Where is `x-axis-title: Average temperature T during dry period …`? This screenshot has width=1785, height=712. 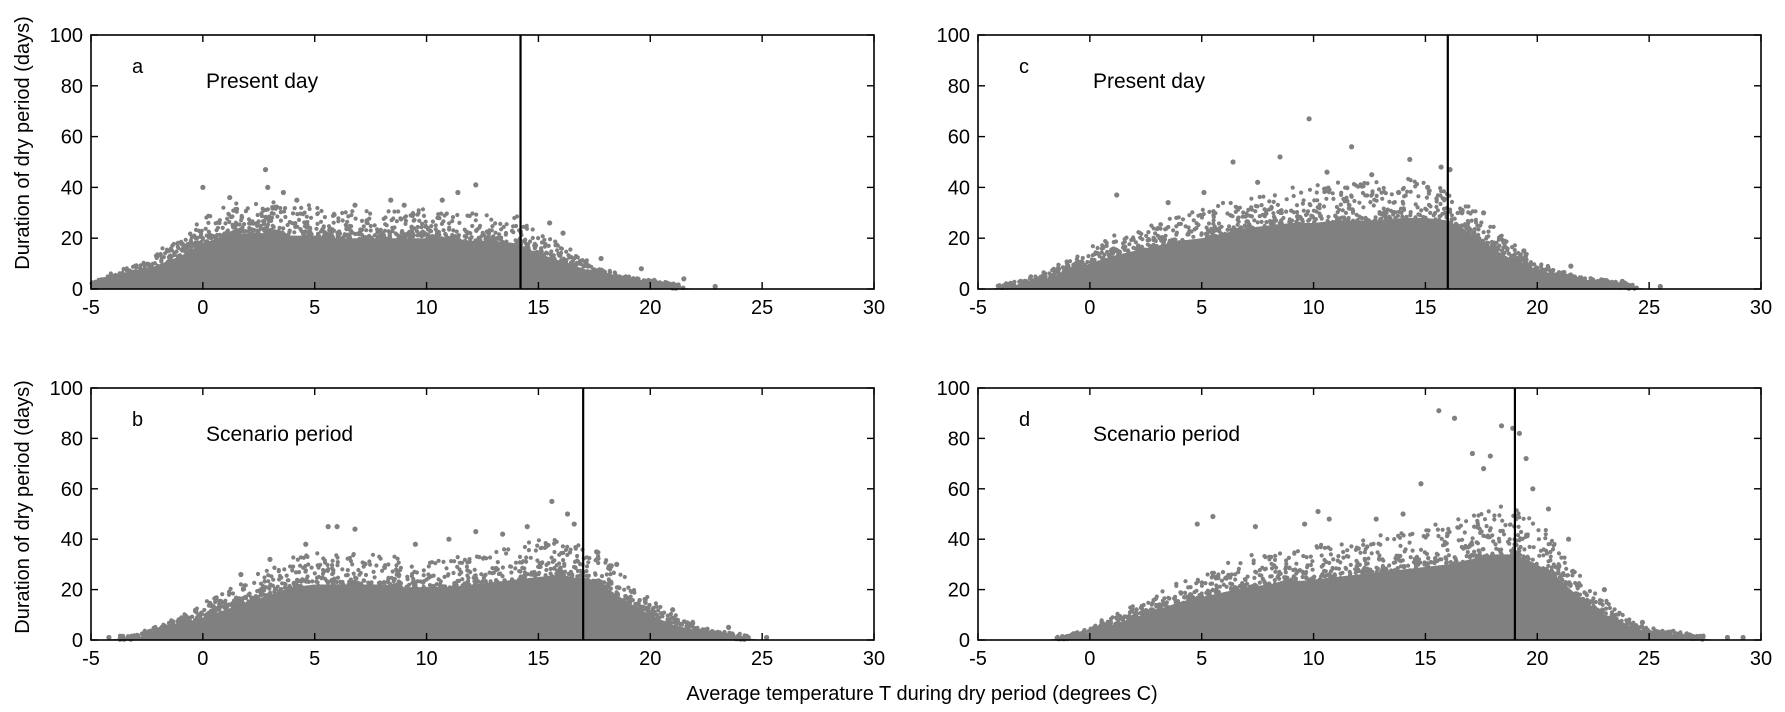 x-axis-title: Average temperature T during dry period … is located at coordinates (921, 694).